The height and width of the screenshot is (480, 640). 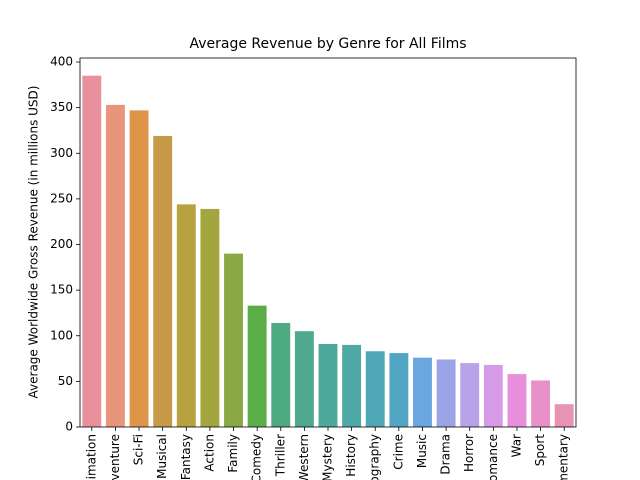 I want to click on x-tick-label: Sport, so click(x=540, y=450).